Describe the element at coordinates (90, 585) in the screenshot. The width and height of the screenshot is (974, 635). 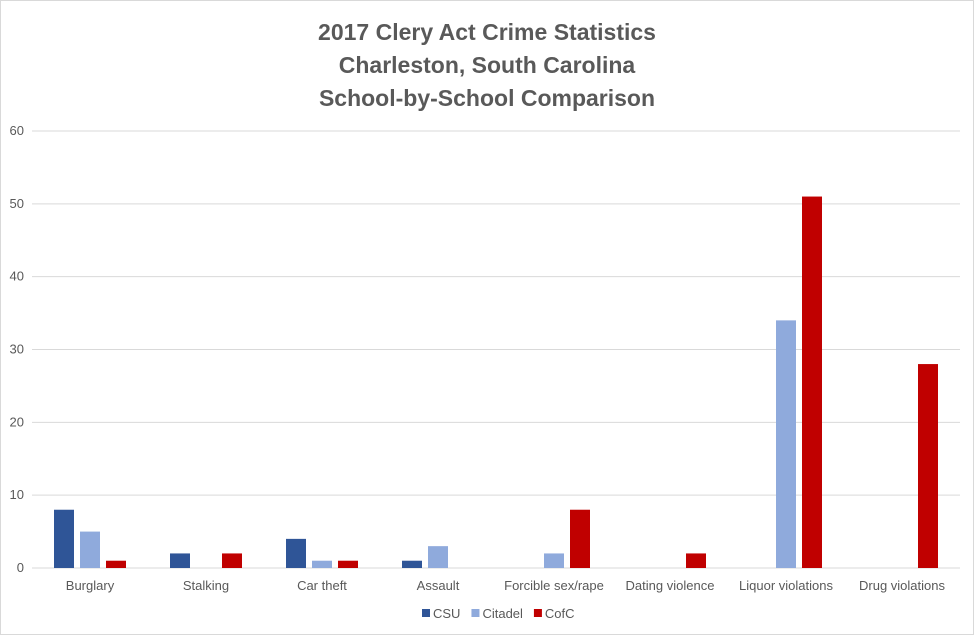
I see `x-category-label: Burglary` at that location.